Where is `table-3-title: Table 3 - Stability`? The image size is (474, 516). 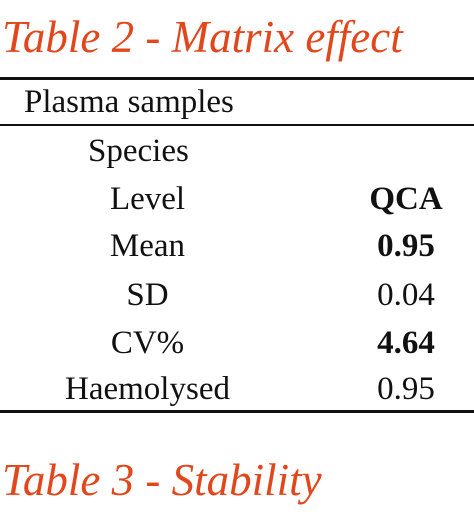 table-3-title: Table 3 - Stability is located at coordinates (162, 480).